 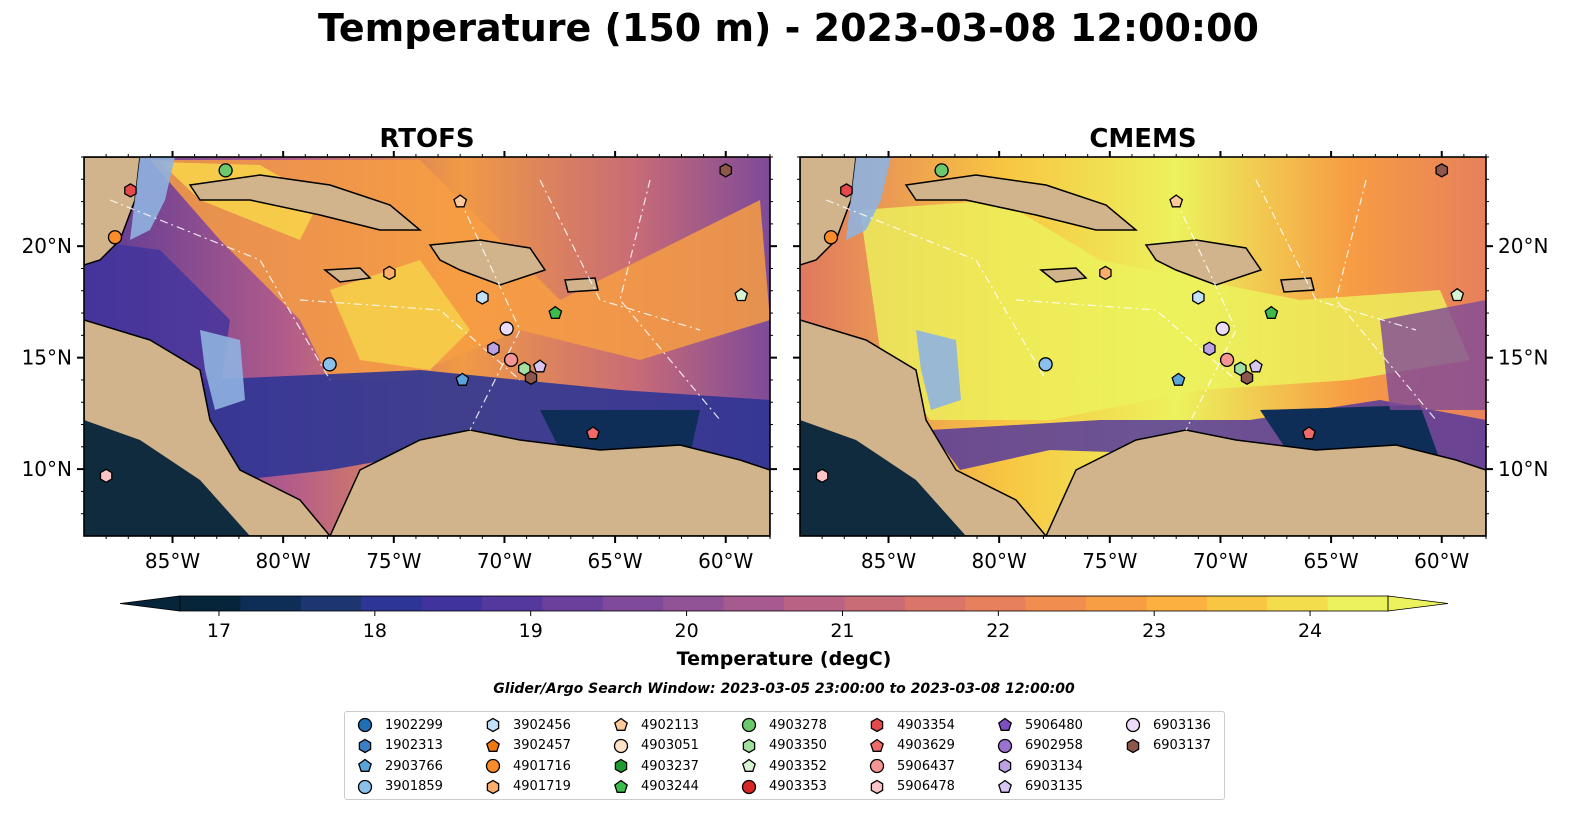 I want to click on legend-label: 1902313, so click(x=414, y=745).